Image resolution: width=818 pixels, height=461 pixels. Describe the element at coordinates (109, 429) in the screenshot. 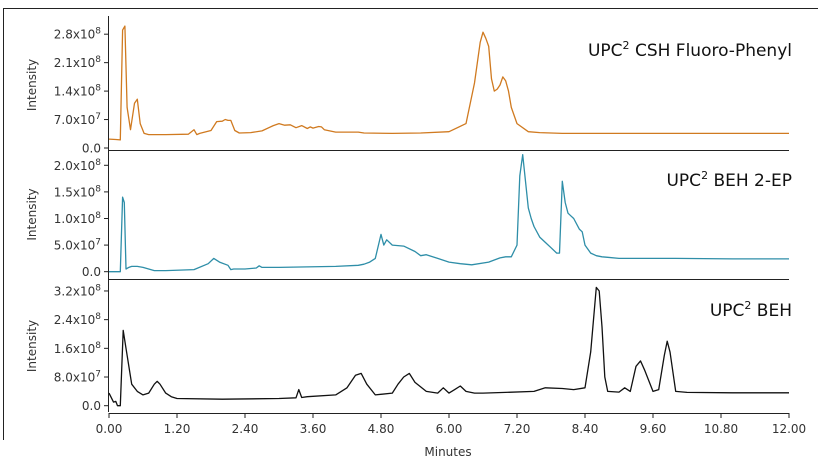

I see `x-tick-label: 0.00` at that location.